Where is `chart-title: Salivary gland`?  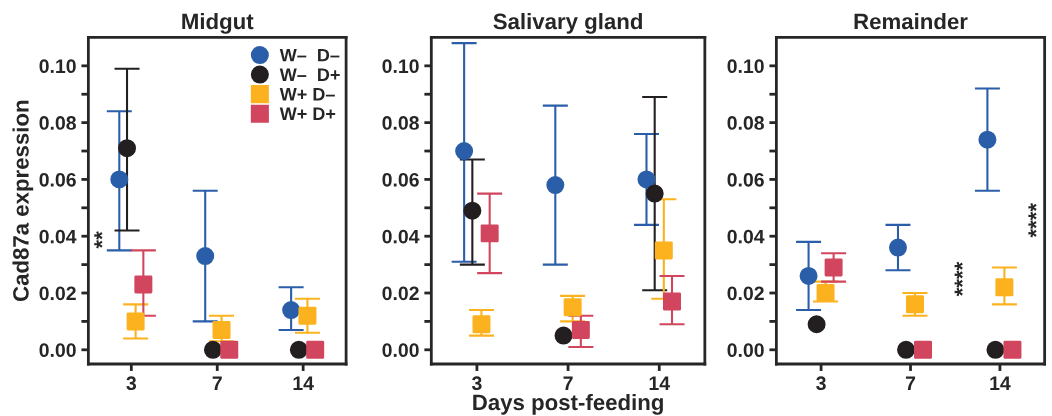 chart-title: Salivary gland is located at coordinates (567, 23).